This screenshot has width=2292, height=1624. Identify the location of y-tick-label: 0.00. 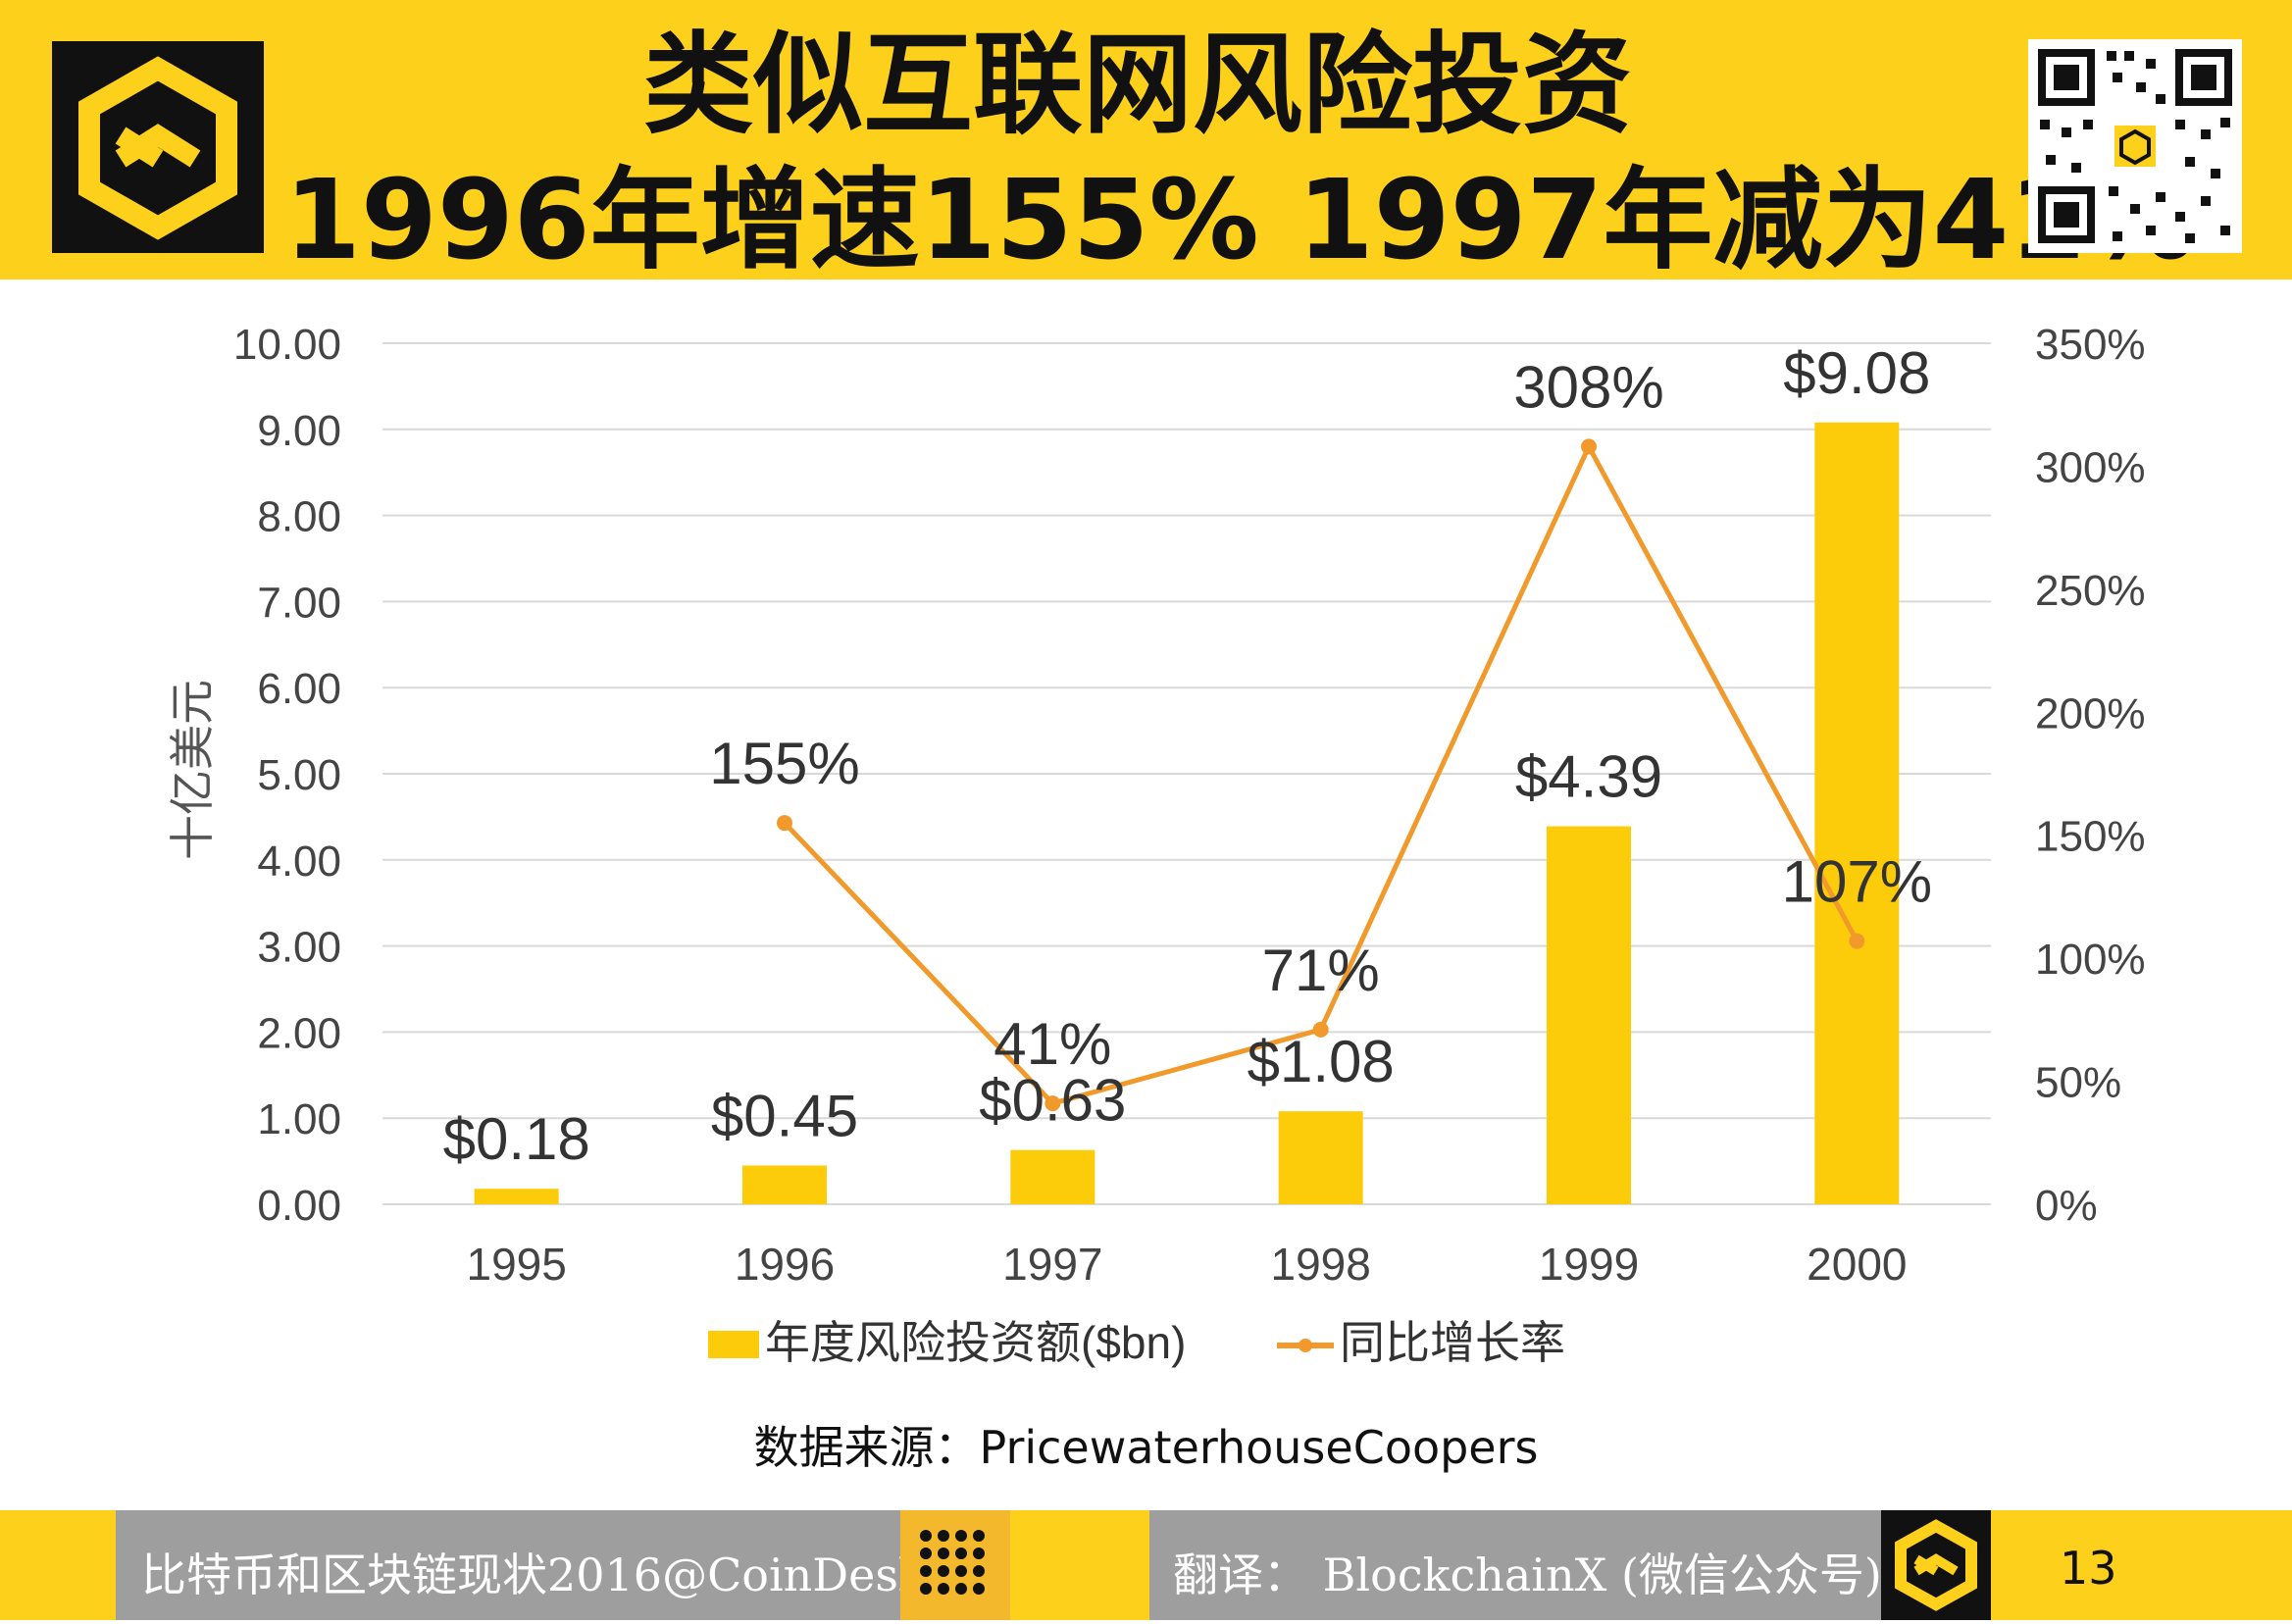
(299, 1206).